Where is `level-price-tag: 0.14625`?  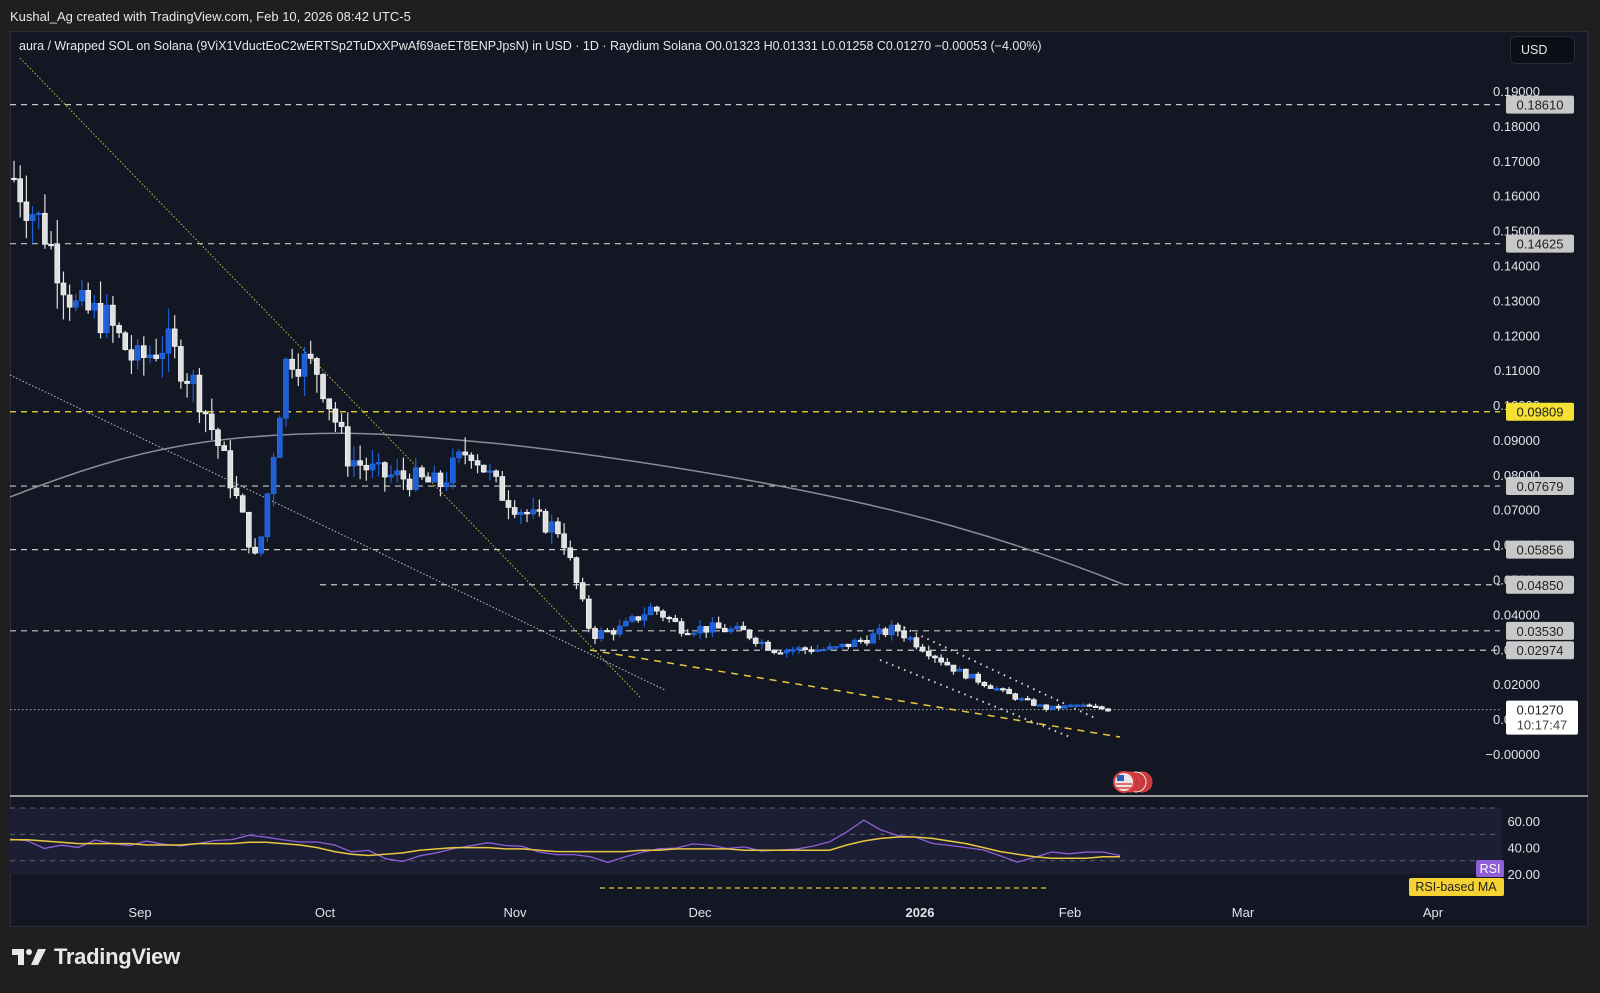 level-price-tag: 0.14625 is located at coordinates (1540, 243).